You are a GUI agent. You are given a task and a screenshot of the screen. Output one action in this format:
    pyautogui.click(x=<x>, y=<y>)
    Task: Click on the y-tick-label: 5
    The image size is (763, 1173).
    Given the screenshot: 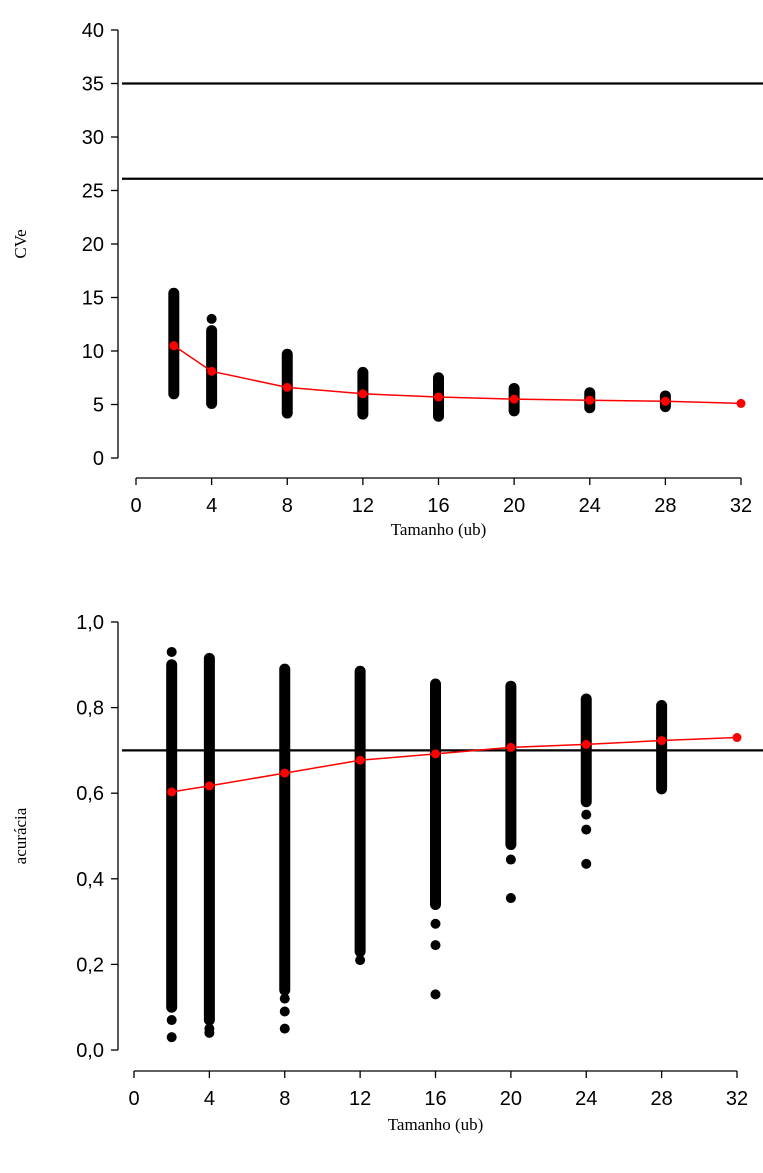 What is the action you would take?
    pyautogui.click(x=98, y=406)
    